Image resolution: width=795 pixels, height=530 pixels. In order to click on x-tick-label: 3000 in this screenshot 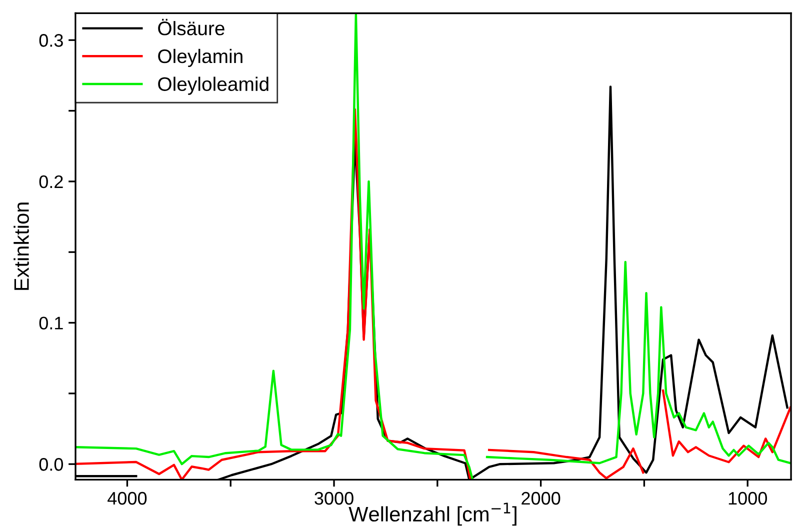, I will do `click(334, 498)`.